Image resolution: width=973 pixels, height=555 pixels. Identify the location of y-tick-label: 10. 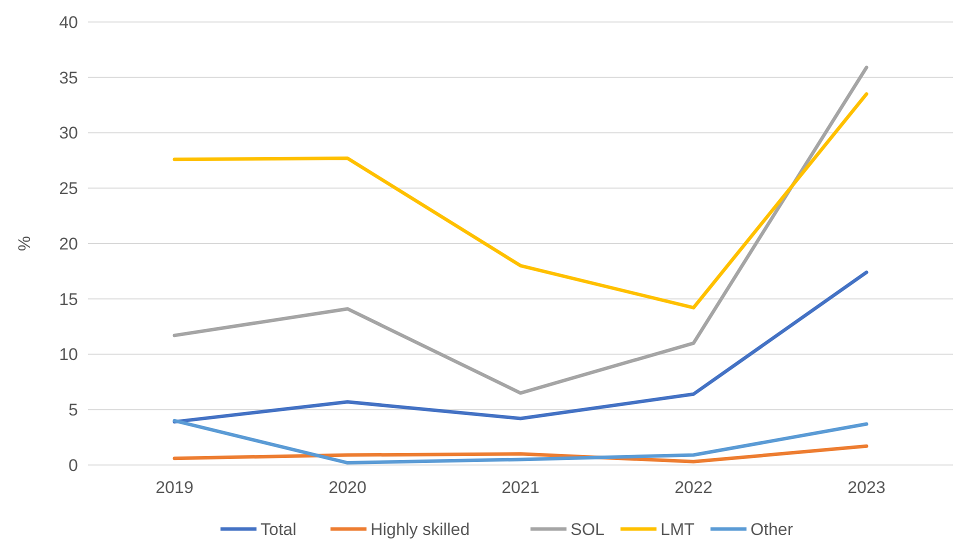
(68, 354).